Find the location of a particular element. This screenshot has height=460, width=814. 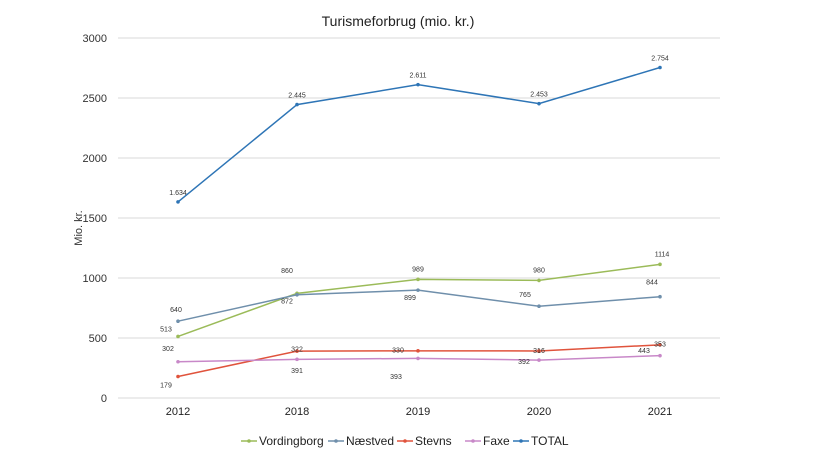

data-label: 2.754 is located at coordinates (660, 59).